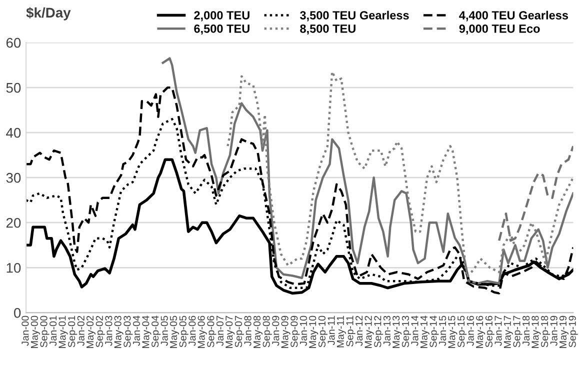  I want to click on legend-label: 2,000 TEU, so click(222, 16).